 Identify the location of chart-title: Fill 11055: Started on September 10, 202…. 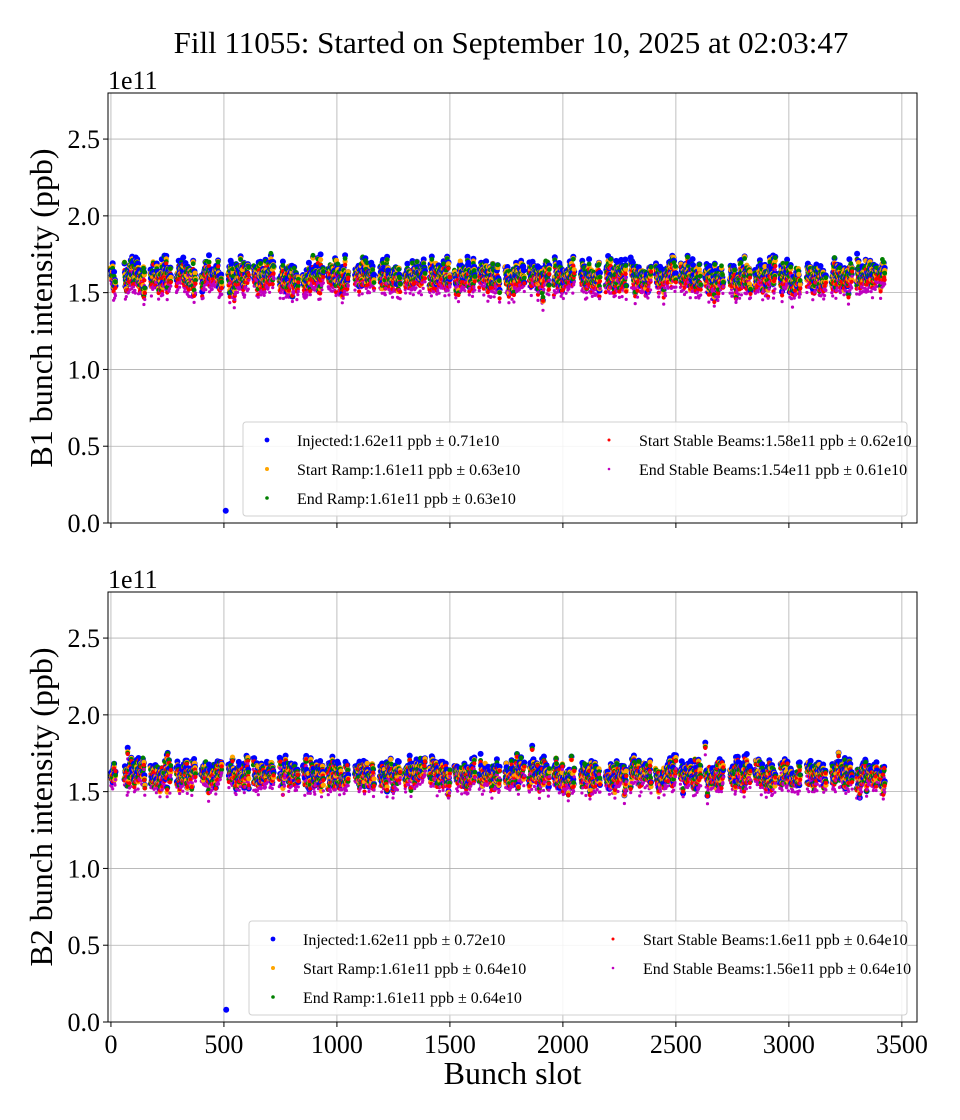
(511, 42).